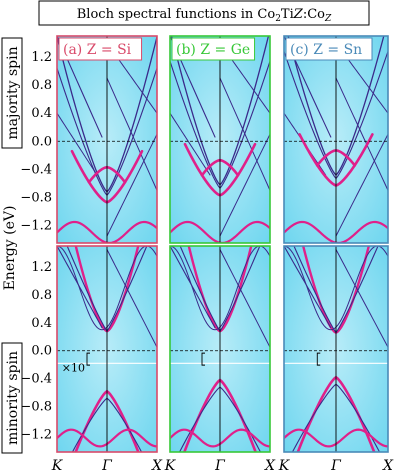 Image resolution: width=407 pixels, height=472 pixels. I want to click on title-sub1: 2, so click(278, 19).